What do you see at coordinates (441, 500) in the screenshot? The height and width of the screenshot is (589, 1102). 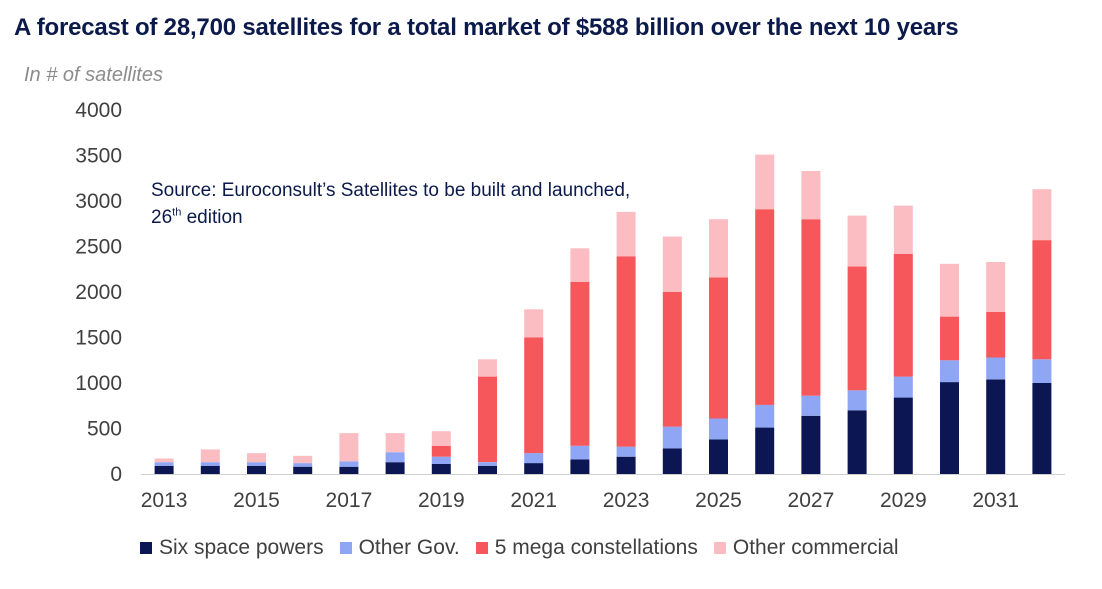 I see `x-tick-label: 2019` at bounding box center [441, 500].